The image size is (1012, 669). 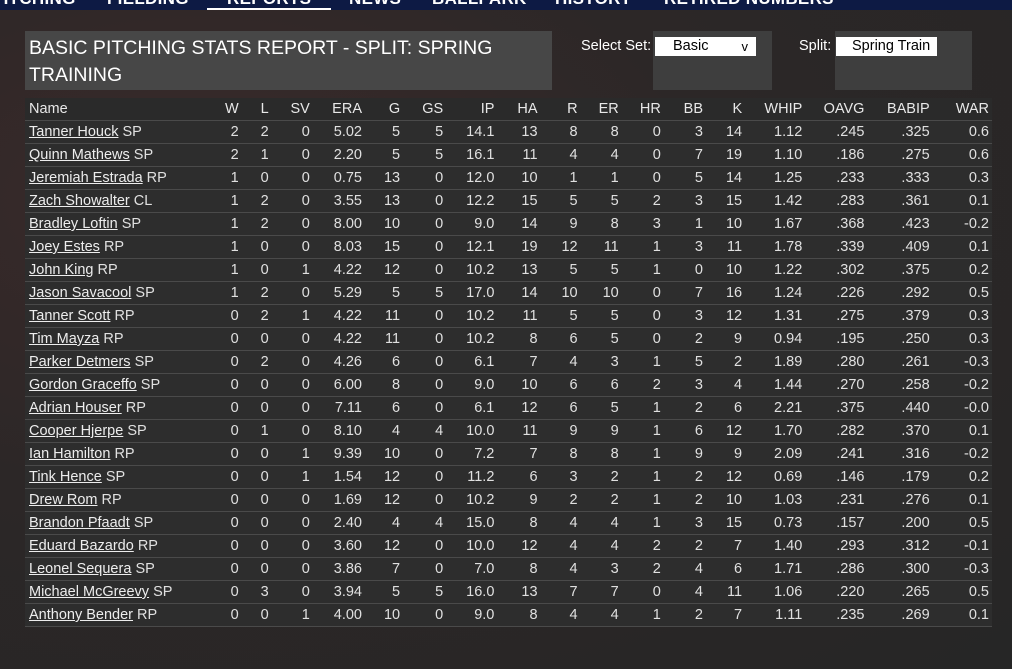 I want to click on tab-ballpark: BALLPARK, so click(x=479, y=4).